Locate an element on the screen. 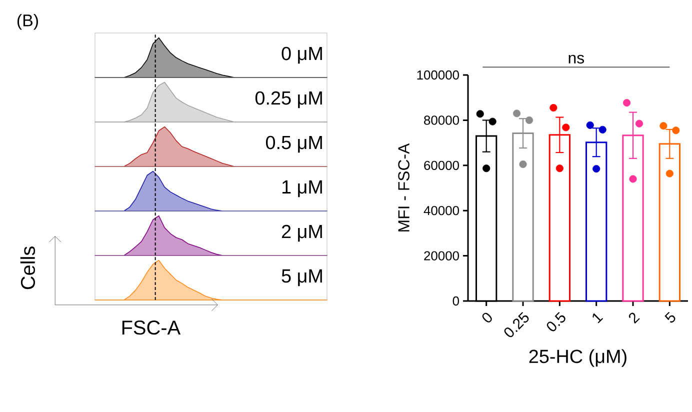  x-tick-label: 0 is located at coordinates (487, 317).